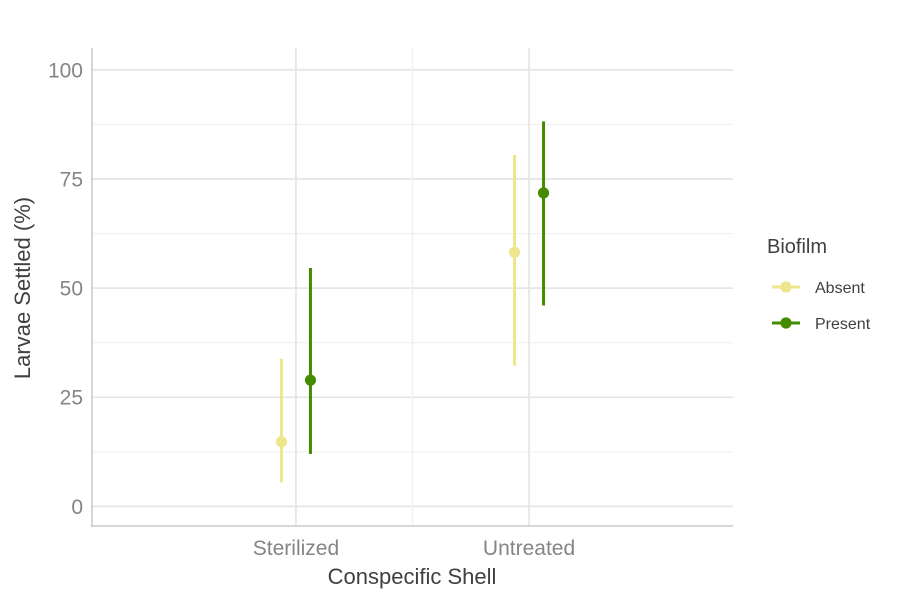 This screenshot has height=600, width=900. Describe the element at coordinates (296, 548) in the screenshot. I see `x-tick-label: Sterilized` at that location.